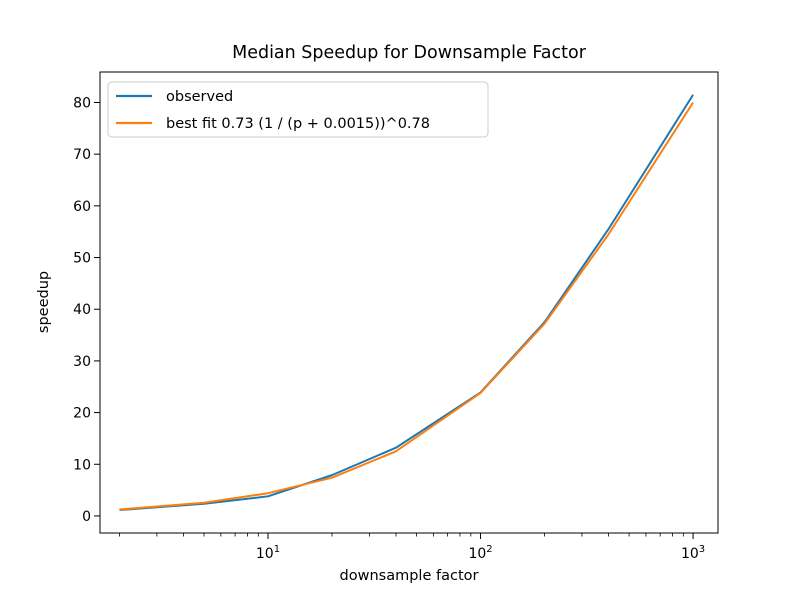 Image resolution: width=800 pixels, height=600 pixels. I want to click on legend-label: observed, so click(199, 97).